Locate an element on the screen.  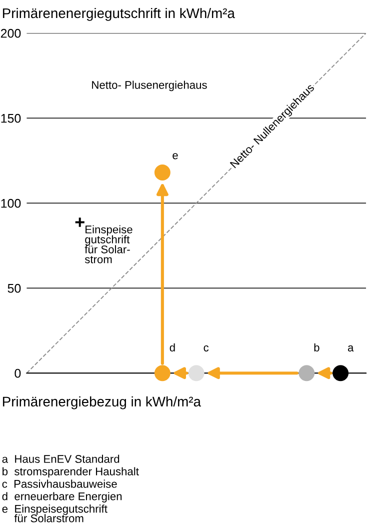
x-axis-title: Primärenergiebezug in kWh/m²a is located at coordinates (101, 403).